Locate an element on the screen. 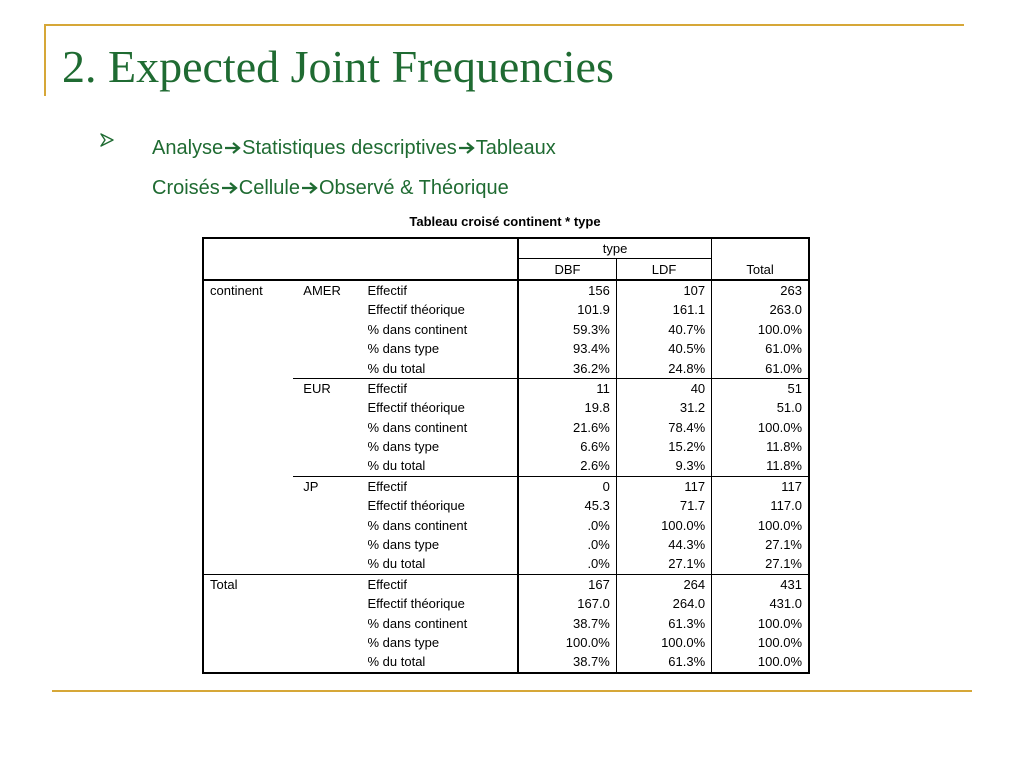 The height and width of the screenshot is (768, 1024). table-row: EUR Effectif 11 40 51 is located at coordinates (506, 427).